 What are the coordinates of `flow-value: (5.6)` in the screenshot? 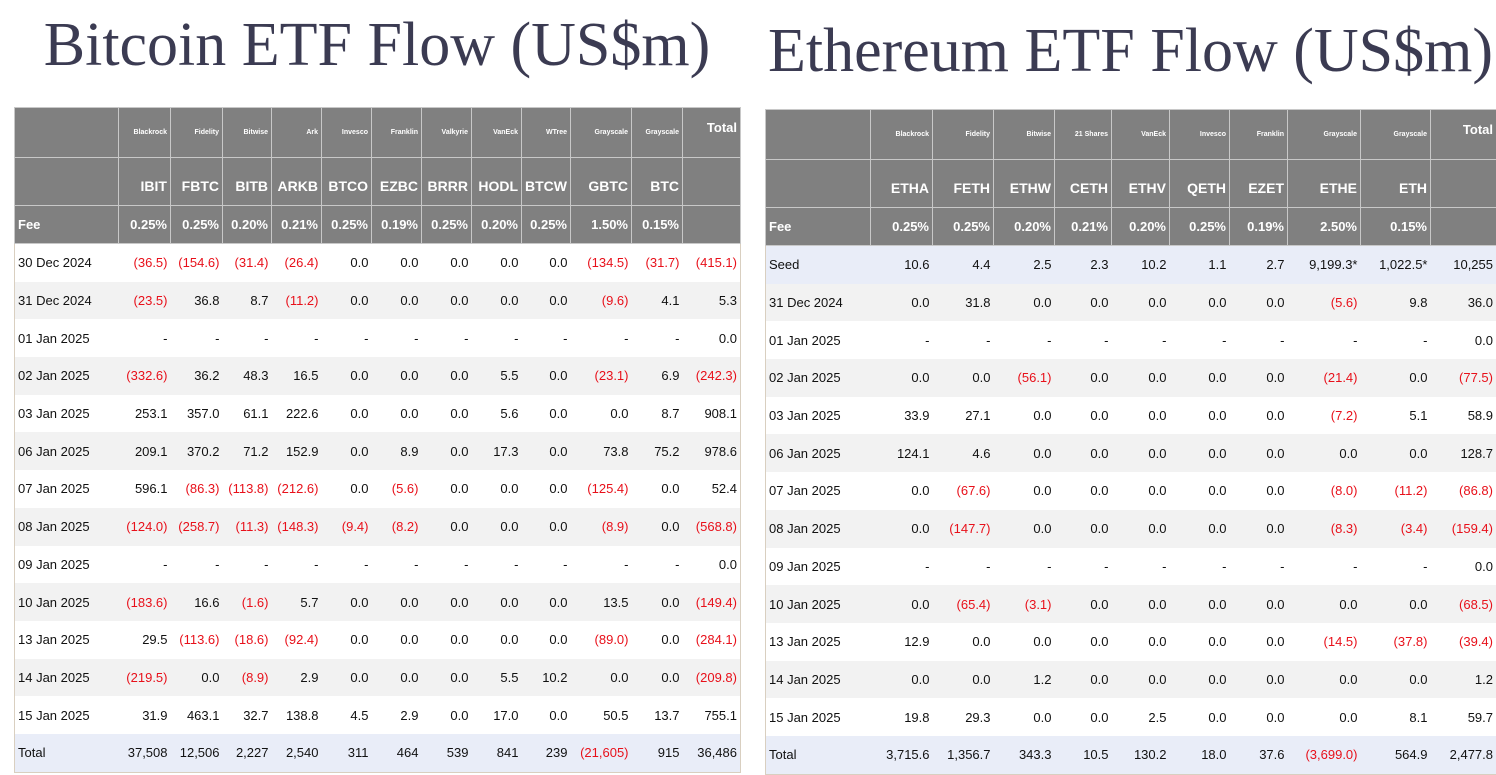 It's located at (397, 489).